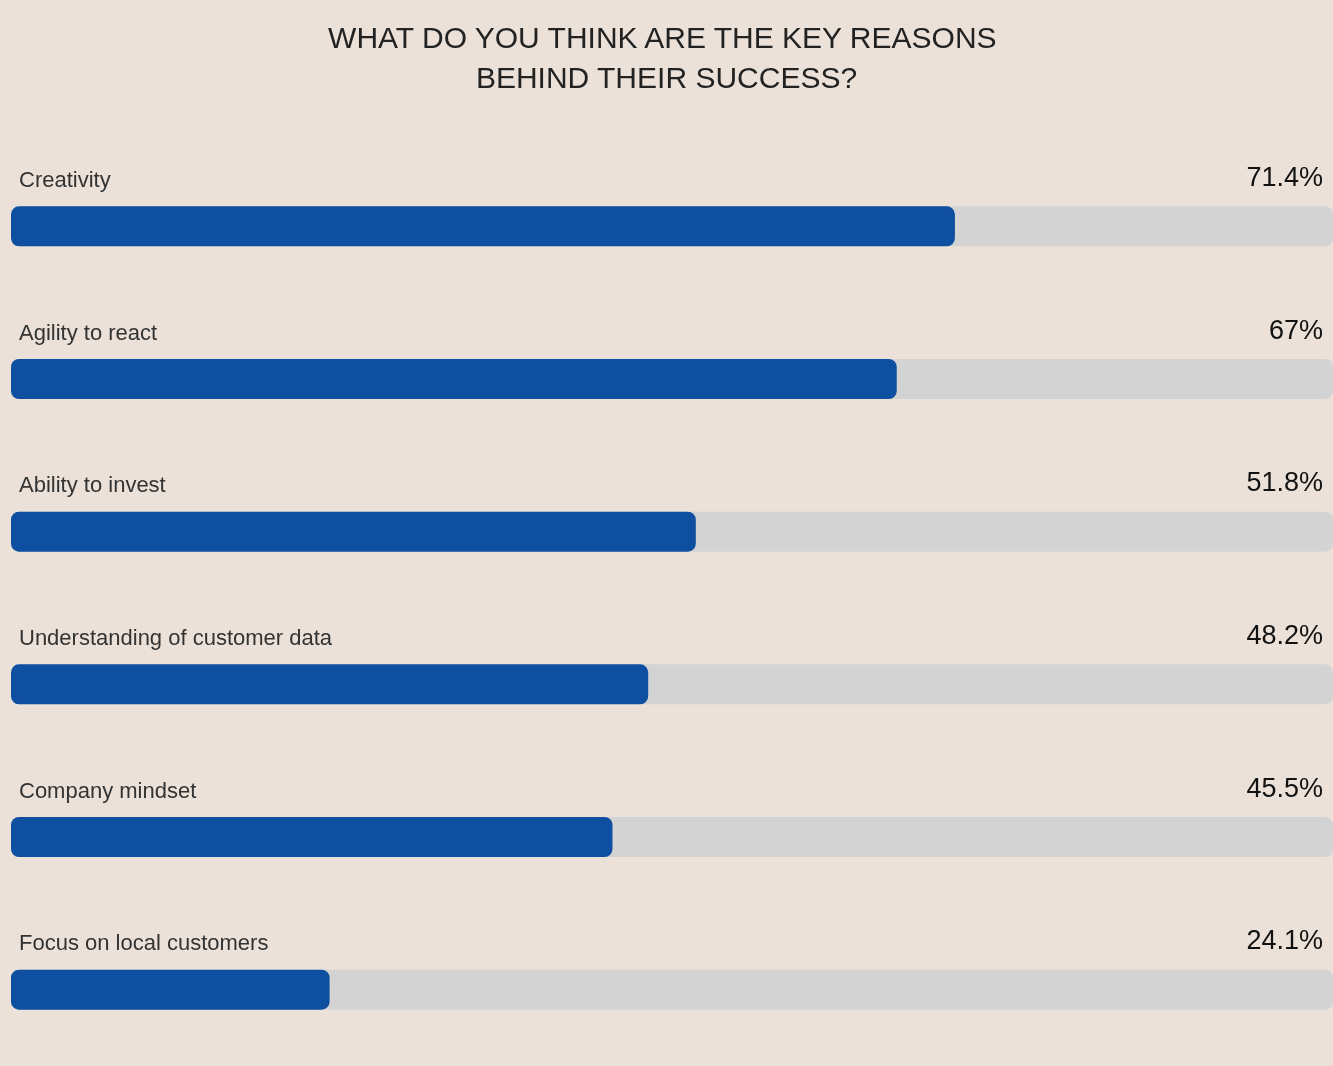 This screenshot has width=1333, height=1066. What do you see at coordinates (144, 943) in the screenshot?
I see `y-tick-label: Focus on local customers` at bounding box center [144, 943].